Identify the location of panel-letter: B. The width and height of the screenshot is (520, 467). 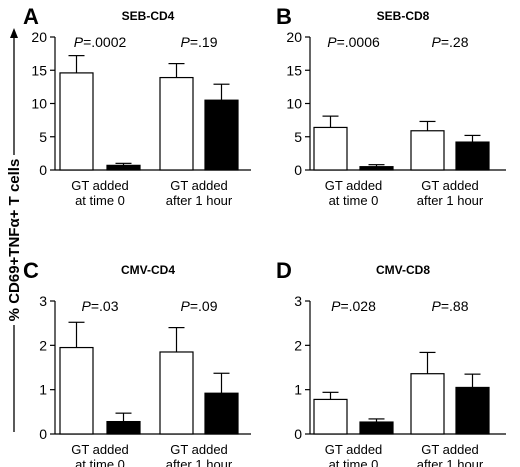
(284, 16).